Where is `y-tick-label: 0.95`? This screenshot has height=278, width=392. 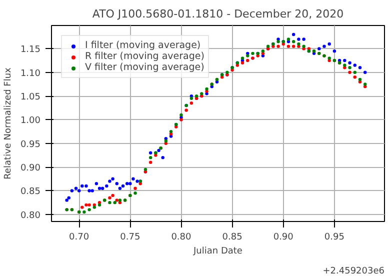 y-tick-label: 0.95 is located at coordinates (30, 145).